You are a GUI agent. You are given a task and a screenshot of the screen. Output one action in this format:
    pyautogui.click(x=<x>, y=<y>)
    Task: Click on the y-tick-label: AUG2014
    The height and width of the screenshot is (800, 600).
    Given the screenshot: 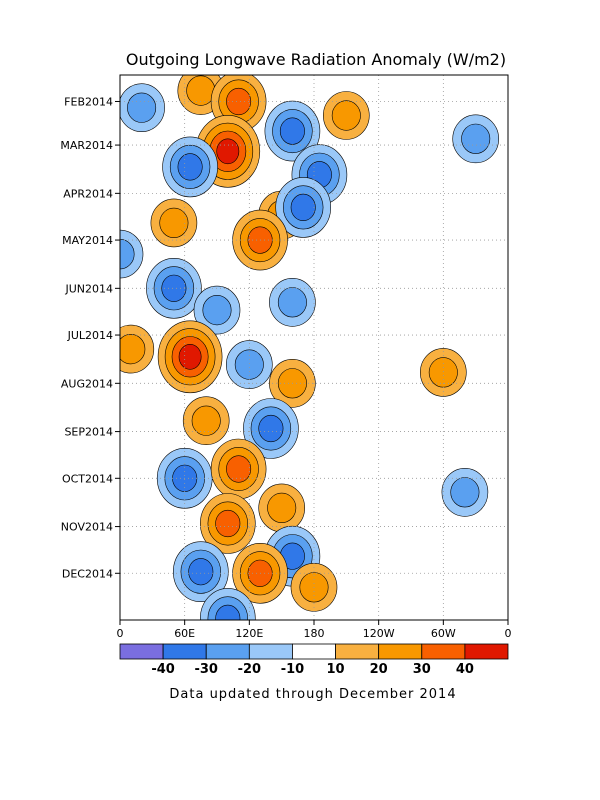 What is the action you would take?
    pyautogui.click(x=87, y=383)
    